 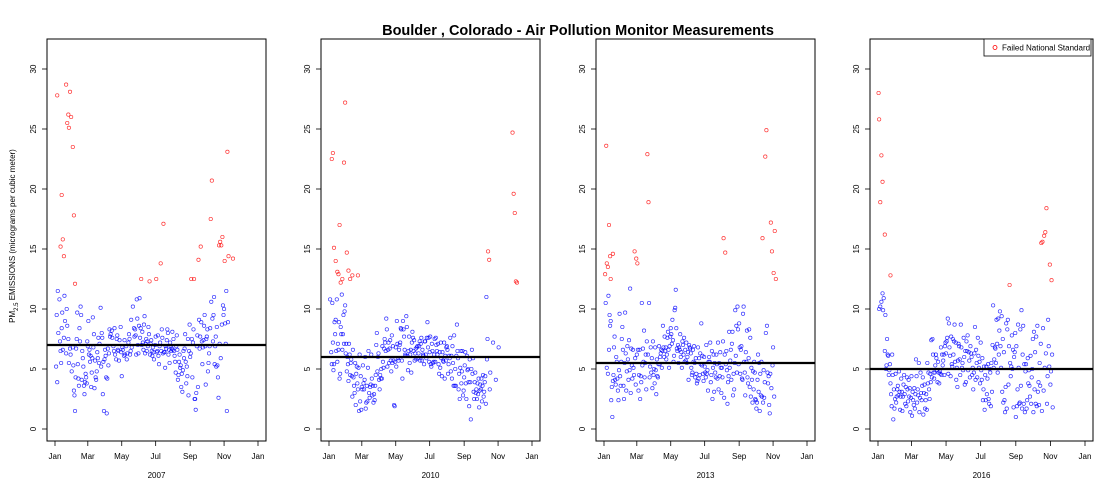 I want to click on x-tick-label: Jul, so click(x=430, y=456).